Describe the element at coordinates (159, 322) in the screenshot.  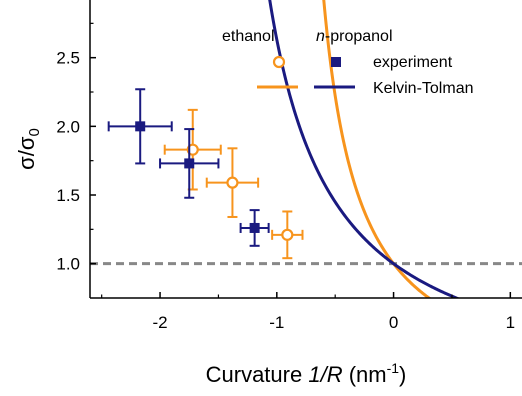
I see `x-tick-label: -2` at that location.